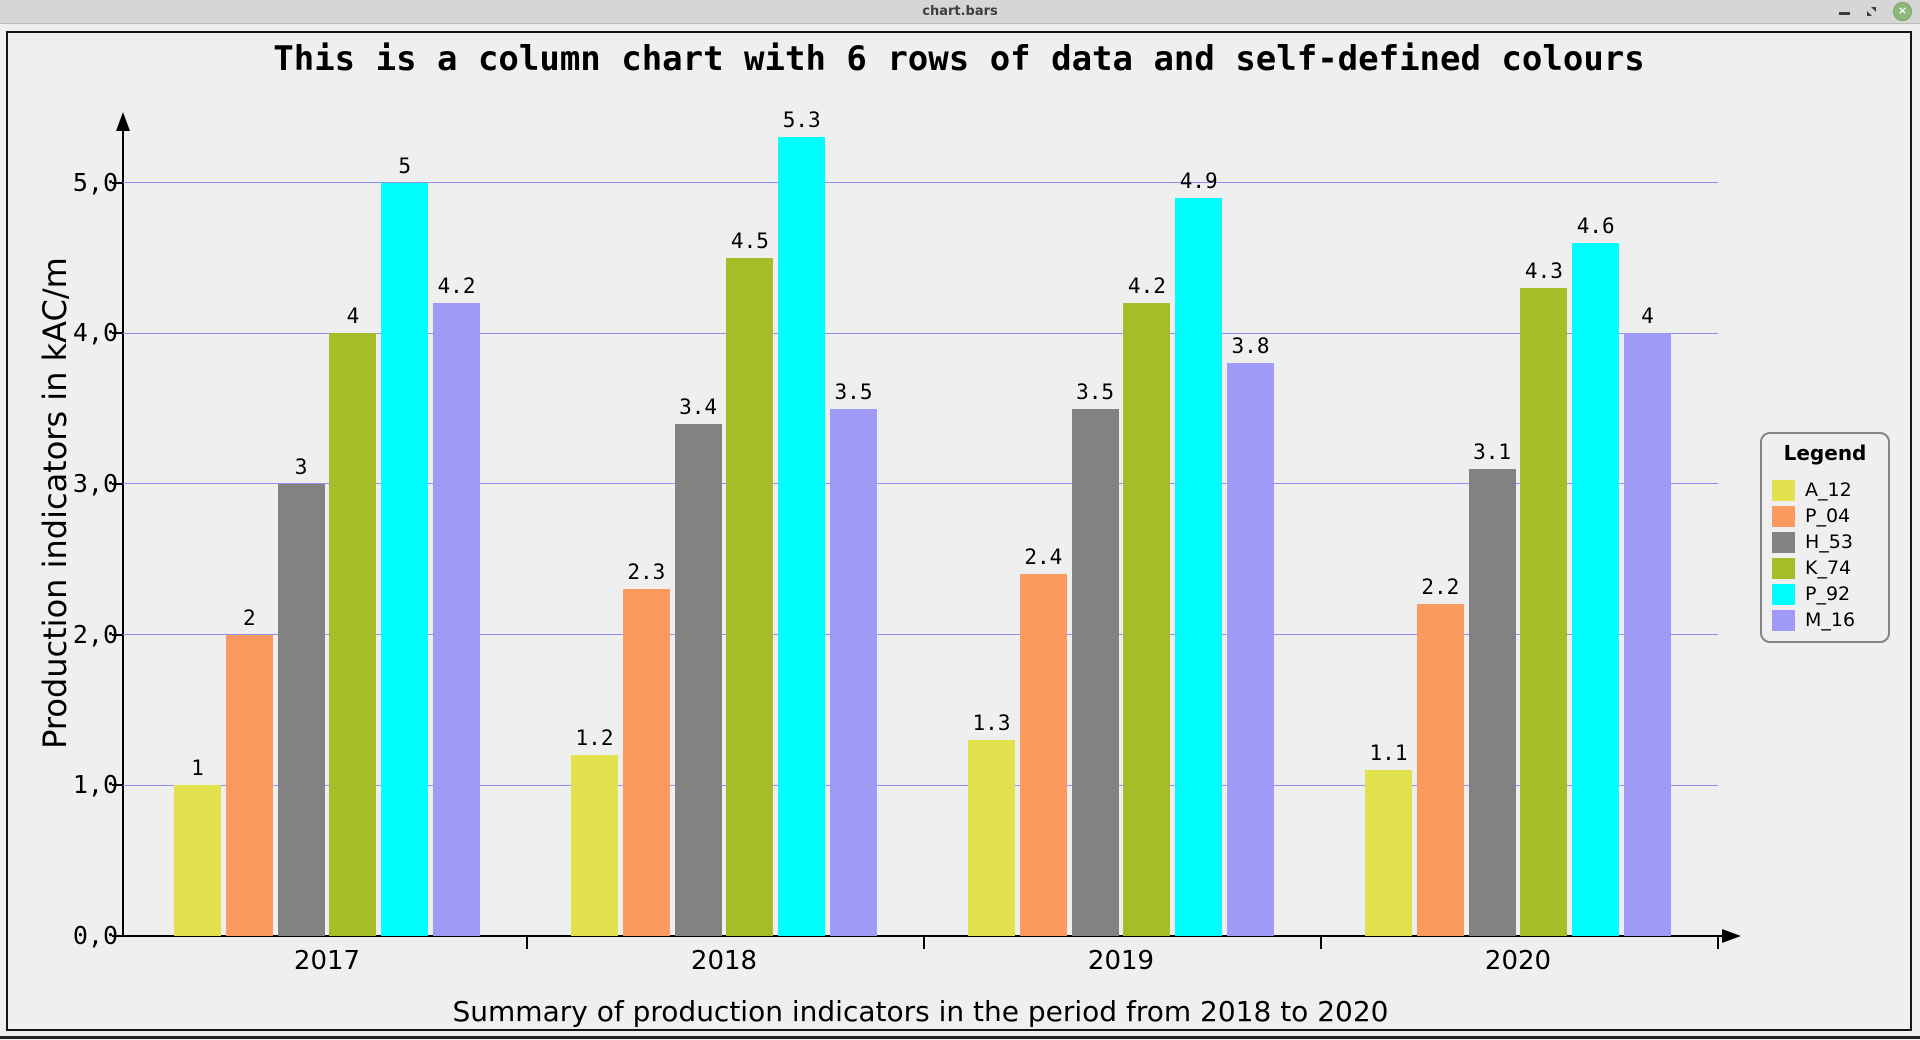 This screenshot has height=1040, width=1920. I want to click on window-title: chart.bars, so click(960, 11).